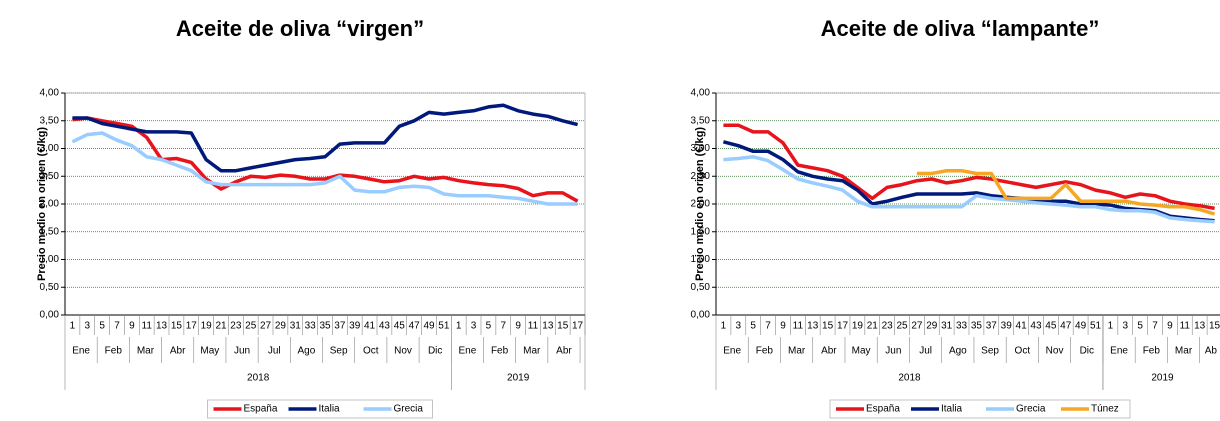  I want to click on month-label: Jul, so click(274, 351).